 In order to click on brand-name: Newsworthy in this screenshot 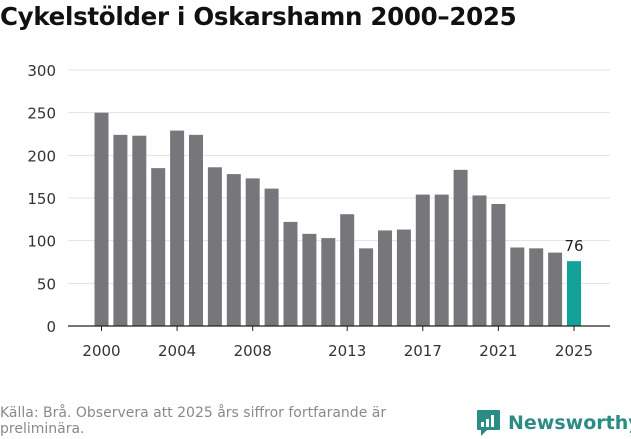, I will do `click(569, 423)`.